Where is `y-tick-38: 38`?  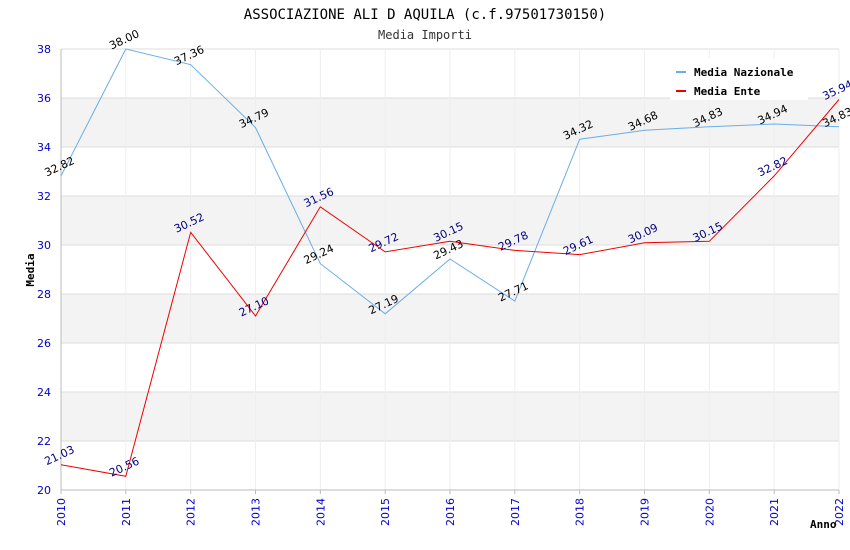 y-tick-38: 38 is located at coordinates (44, 49).